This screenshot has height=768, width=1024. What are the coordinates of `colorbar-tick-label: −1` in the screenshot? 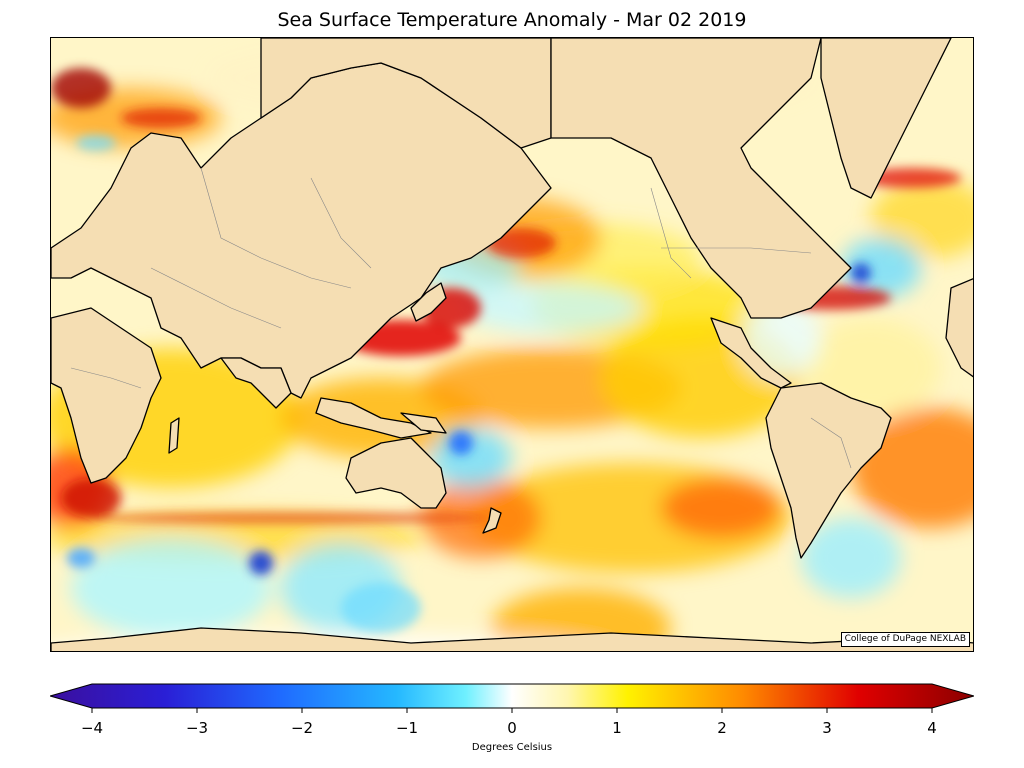 It's located at (407, 728).